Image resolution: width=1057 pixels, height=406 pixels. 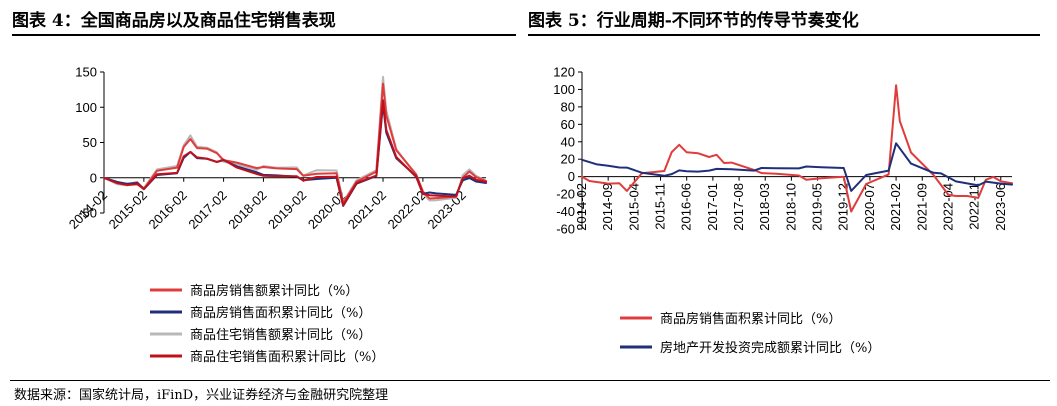 What do you see at coordinates (843, 207) in the screenshot?
I see `x-tick-label: 2019-12` at bounding box center [843, 207].